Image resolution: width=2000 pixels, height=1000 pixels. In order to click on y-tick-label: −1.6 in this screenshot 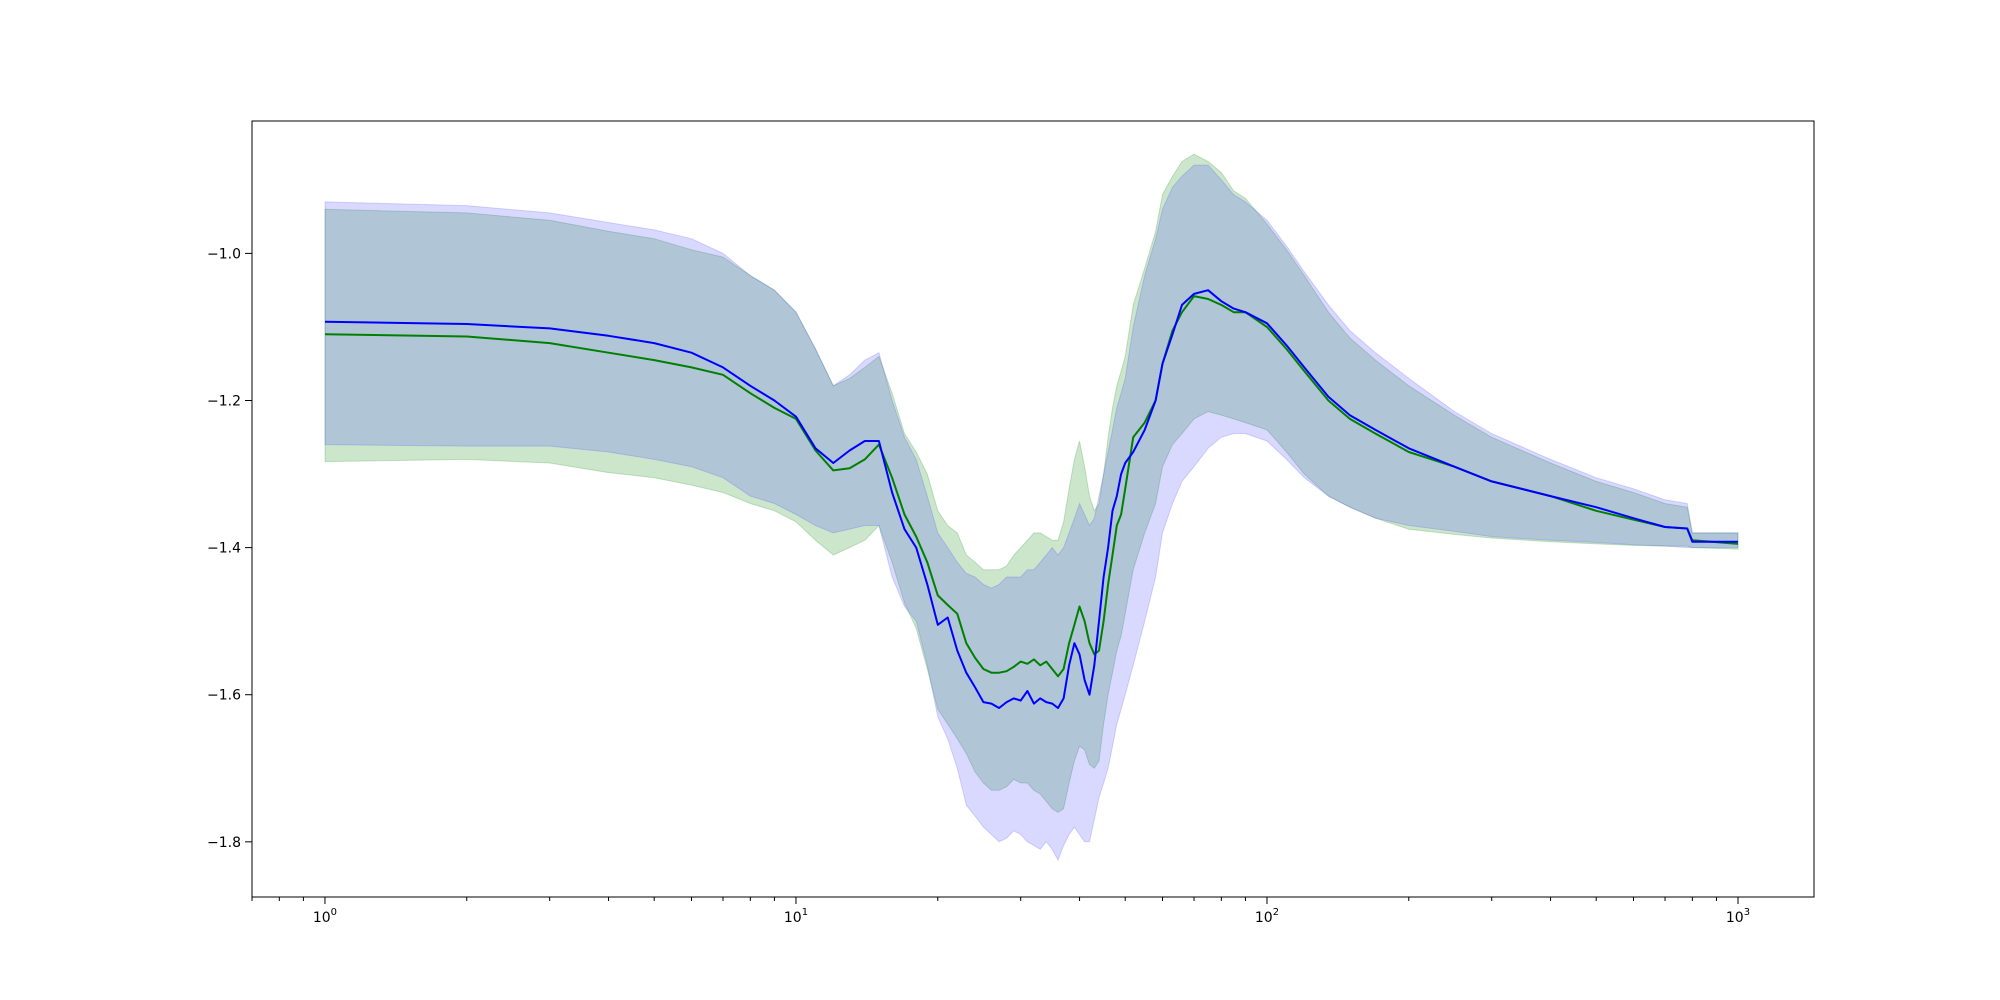, I will do `click(224, 696)`.